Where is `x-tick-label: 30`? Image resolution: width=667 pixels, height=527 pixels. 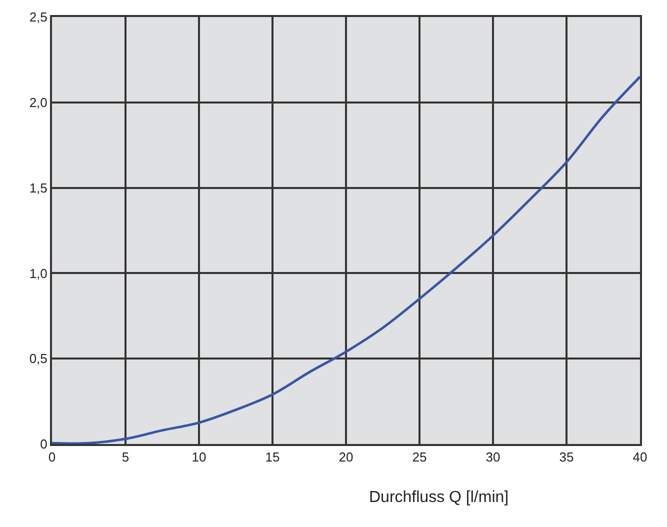 x-tick-label: 30 is located at coordinates (493, 457).